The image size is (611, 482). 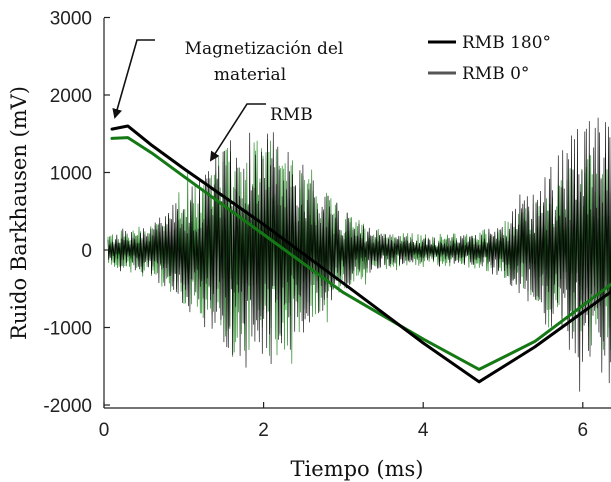 What do you see at coordinates (104, 430) in the screenshot?
I see `x-tick-label: 0` at bounding box center [104, 430].